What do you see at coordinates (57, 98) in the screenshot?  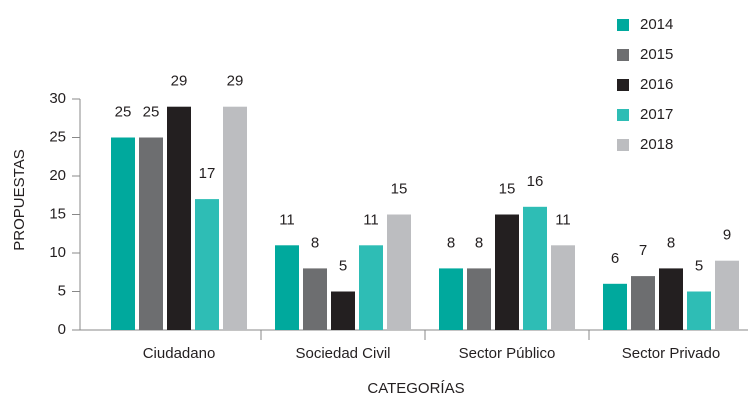 I see `y-tick-label: 30` at bounding box center [57, 98].